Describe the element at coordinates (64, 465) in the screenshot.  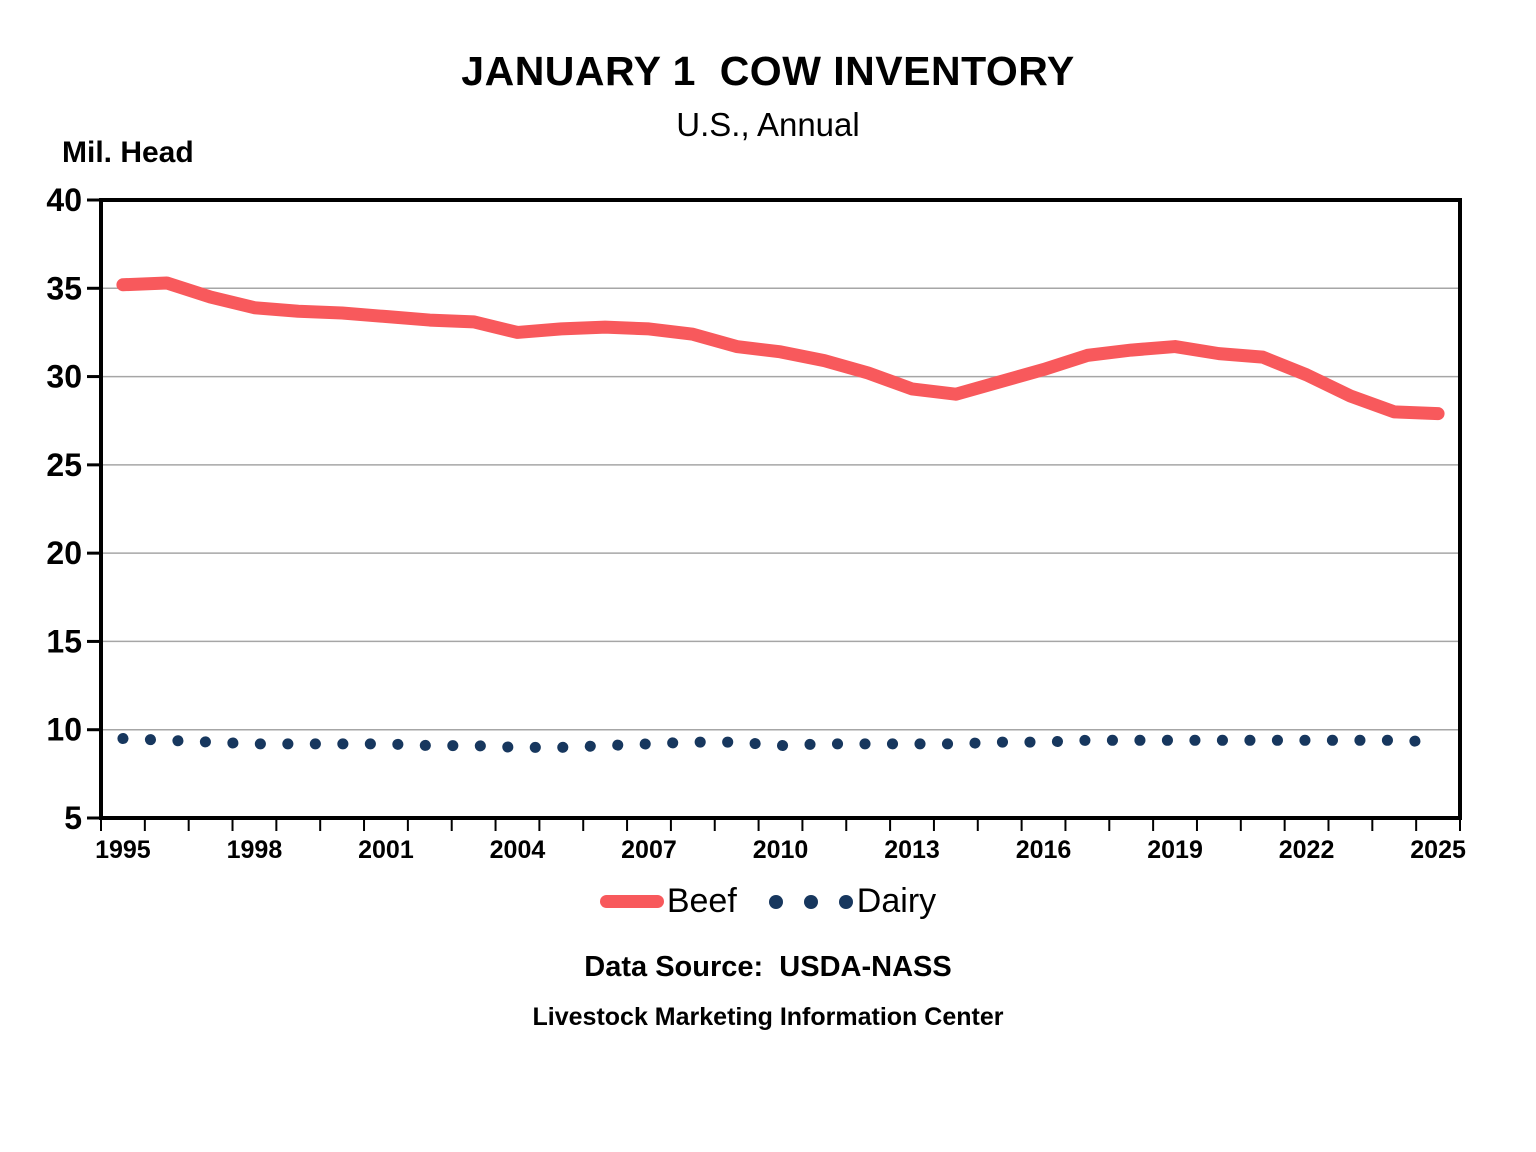
I see `y-axis-tick-label: 25` at that location.